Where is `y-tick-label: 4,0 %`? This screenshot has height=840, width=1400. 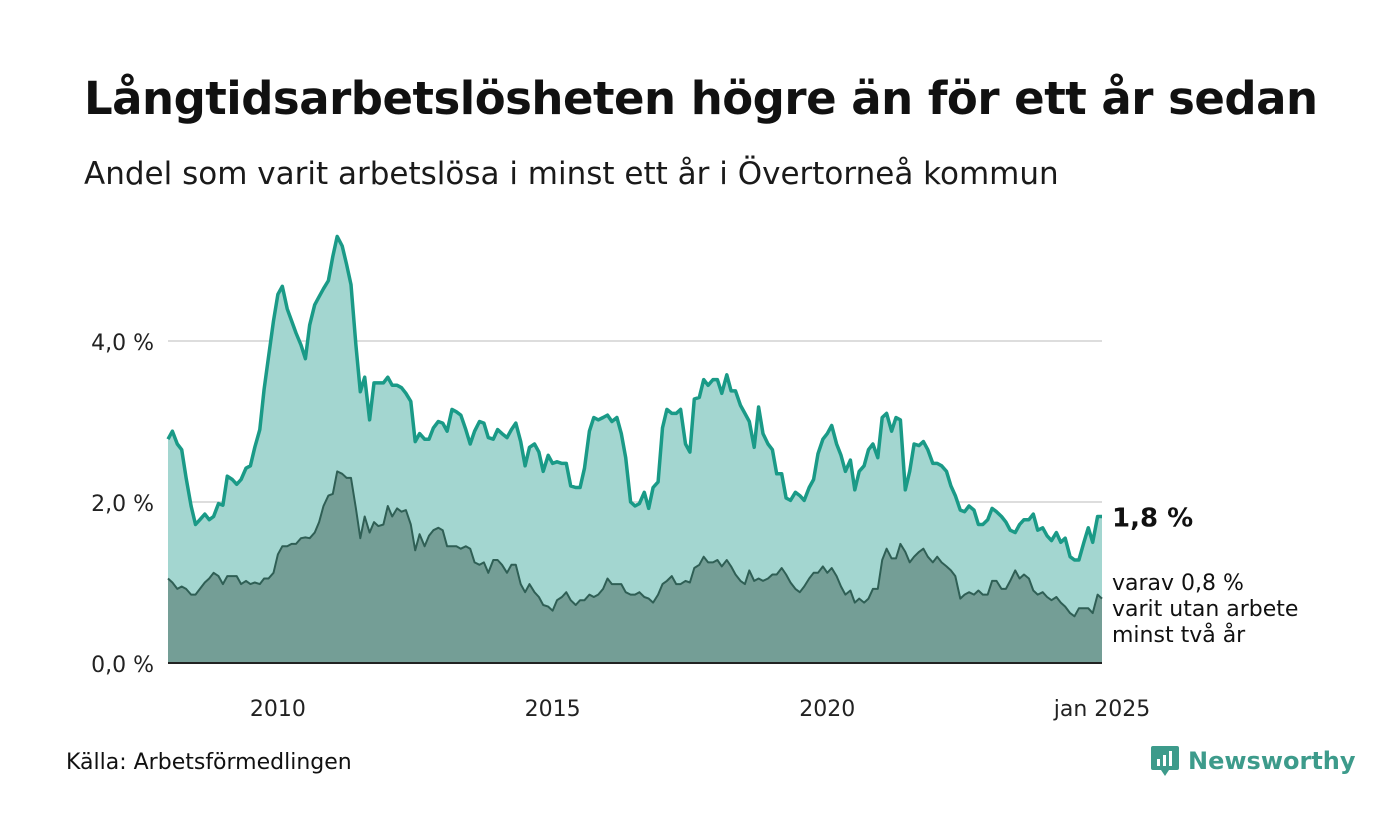 y-tick-label: 4,0 % is located at coordinates (122, 343).